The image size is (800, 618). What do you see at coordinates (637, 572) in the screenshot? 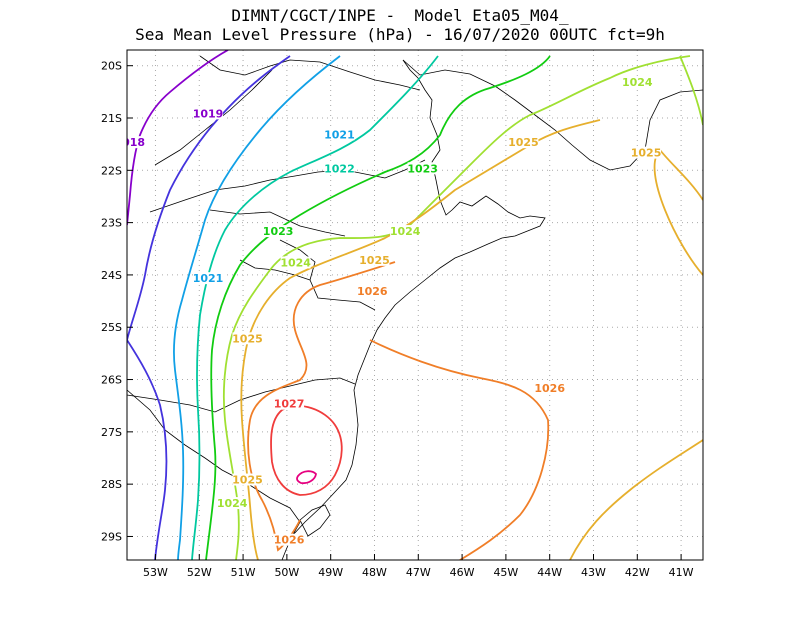
I see `x-tick-label: 42W` at bounding box center [637, 572].